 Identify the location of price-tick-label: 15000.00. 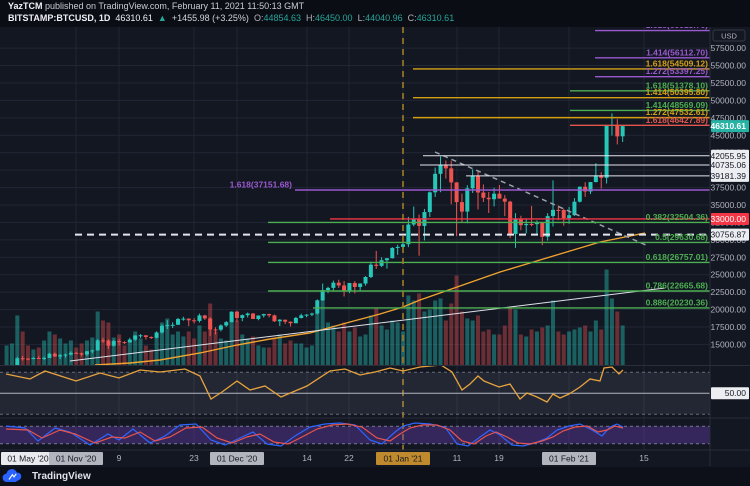
(729, 344).